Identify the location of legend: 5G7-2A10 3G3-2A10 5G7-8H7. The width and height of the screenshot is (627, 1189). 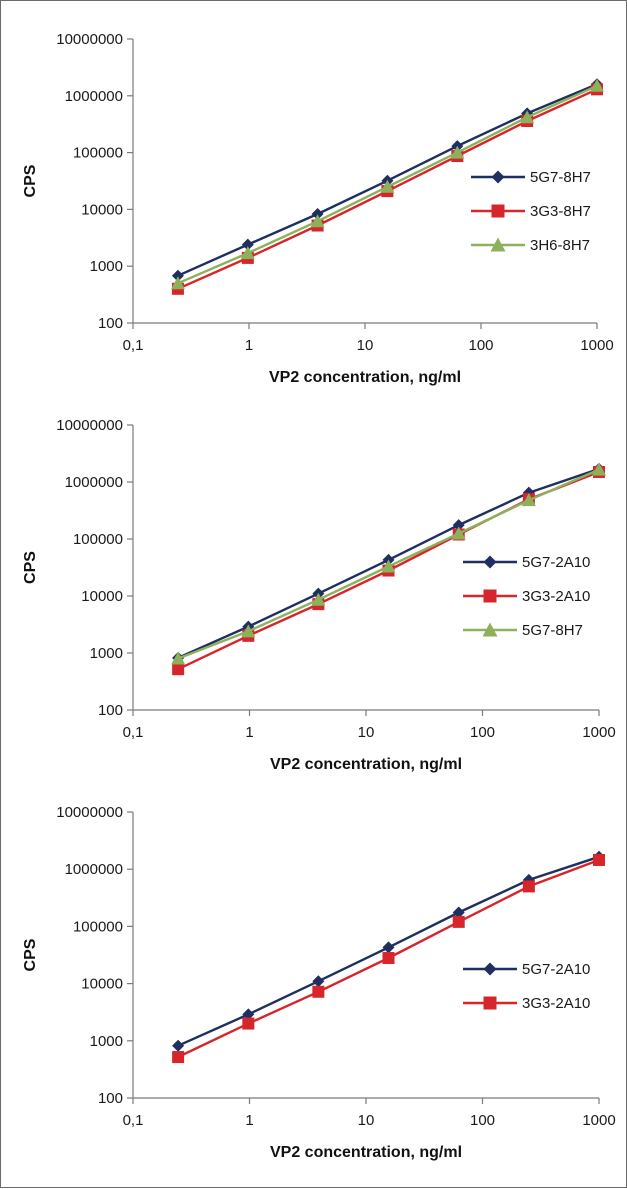
(526, 596).